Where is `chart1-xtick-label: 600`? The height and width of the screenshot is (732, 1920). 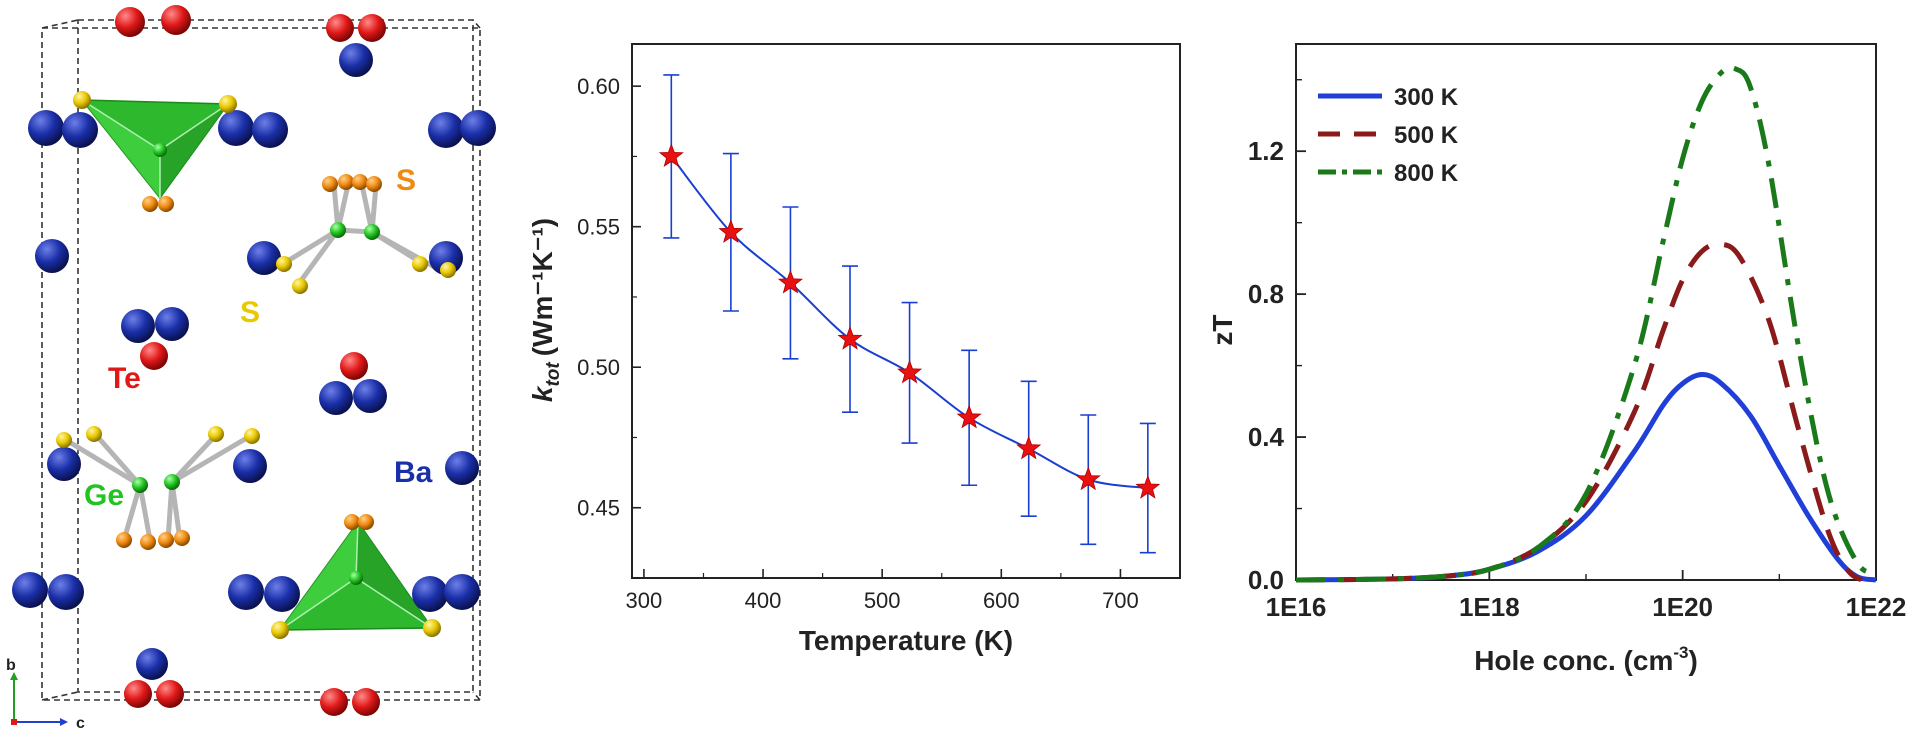 chart1-xtick-label: 600 is located at coordinates (1001, 600).